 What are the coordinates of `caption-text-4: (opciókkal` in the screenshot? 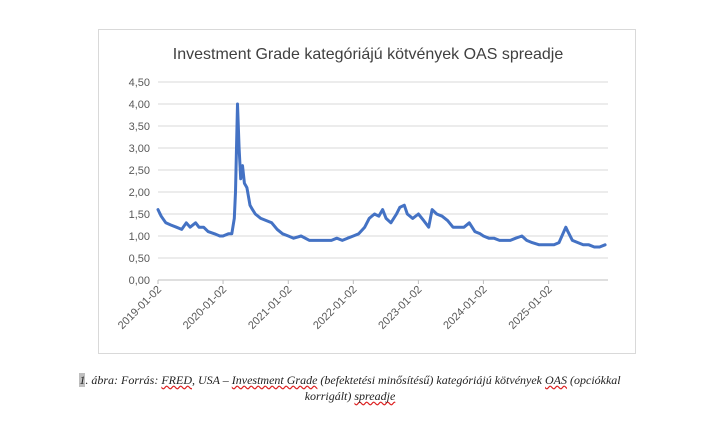 It's located at (594, 380).